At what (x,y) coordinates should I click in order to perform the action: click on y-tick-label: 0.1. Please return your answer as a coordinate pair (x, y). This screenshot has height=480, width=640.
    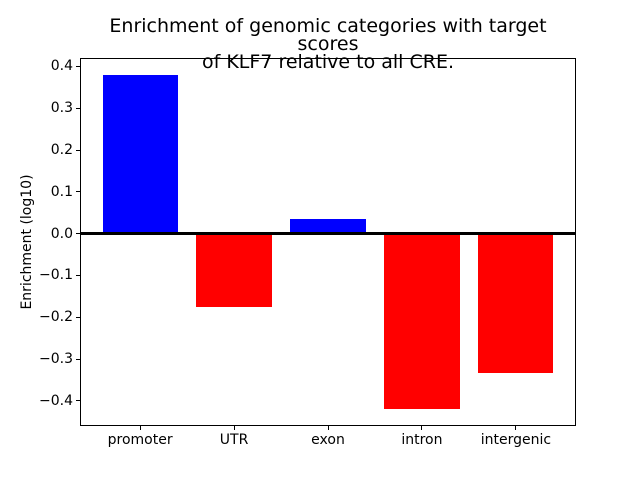
    Looking at the image, I should click on (61, 191).